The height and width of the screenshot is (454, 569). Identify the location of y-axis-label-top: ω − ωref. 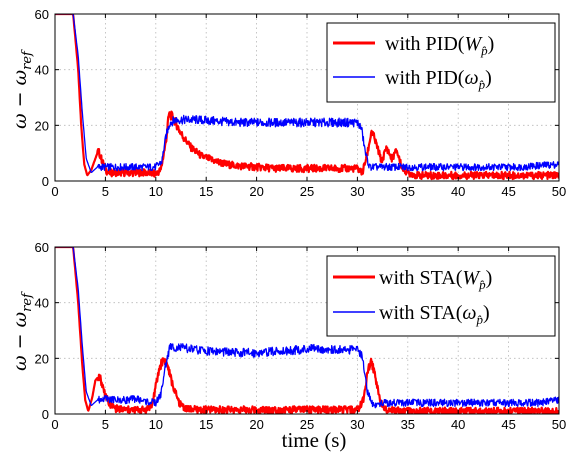
(22, 89).